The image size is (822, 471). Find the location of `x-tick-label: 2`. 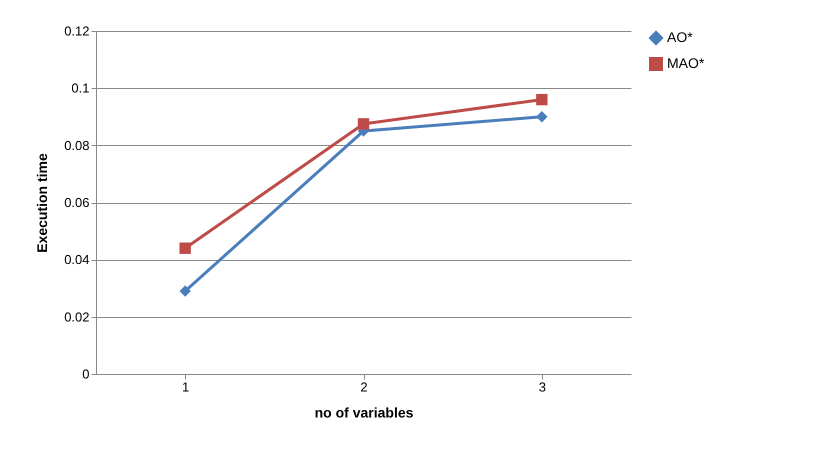

x-tick-label: 2 is located at coordinates (364, 387).